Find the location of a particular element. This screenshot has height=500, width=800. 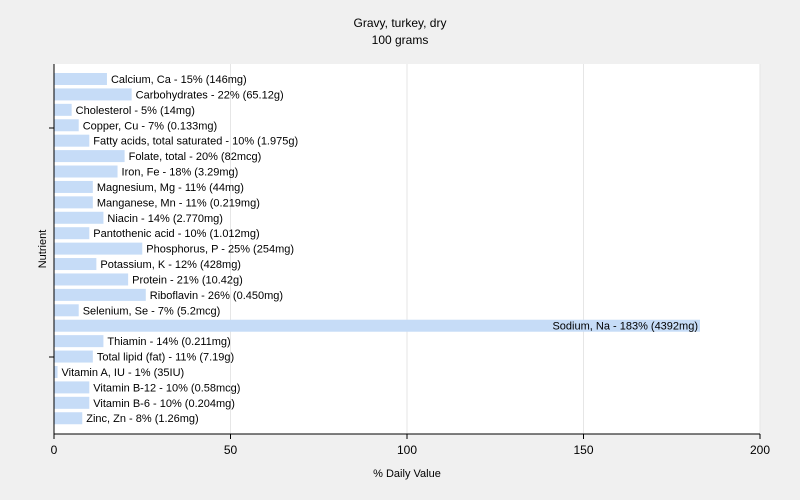

x-tick-label: 150 is located at coordinates (583, 450).